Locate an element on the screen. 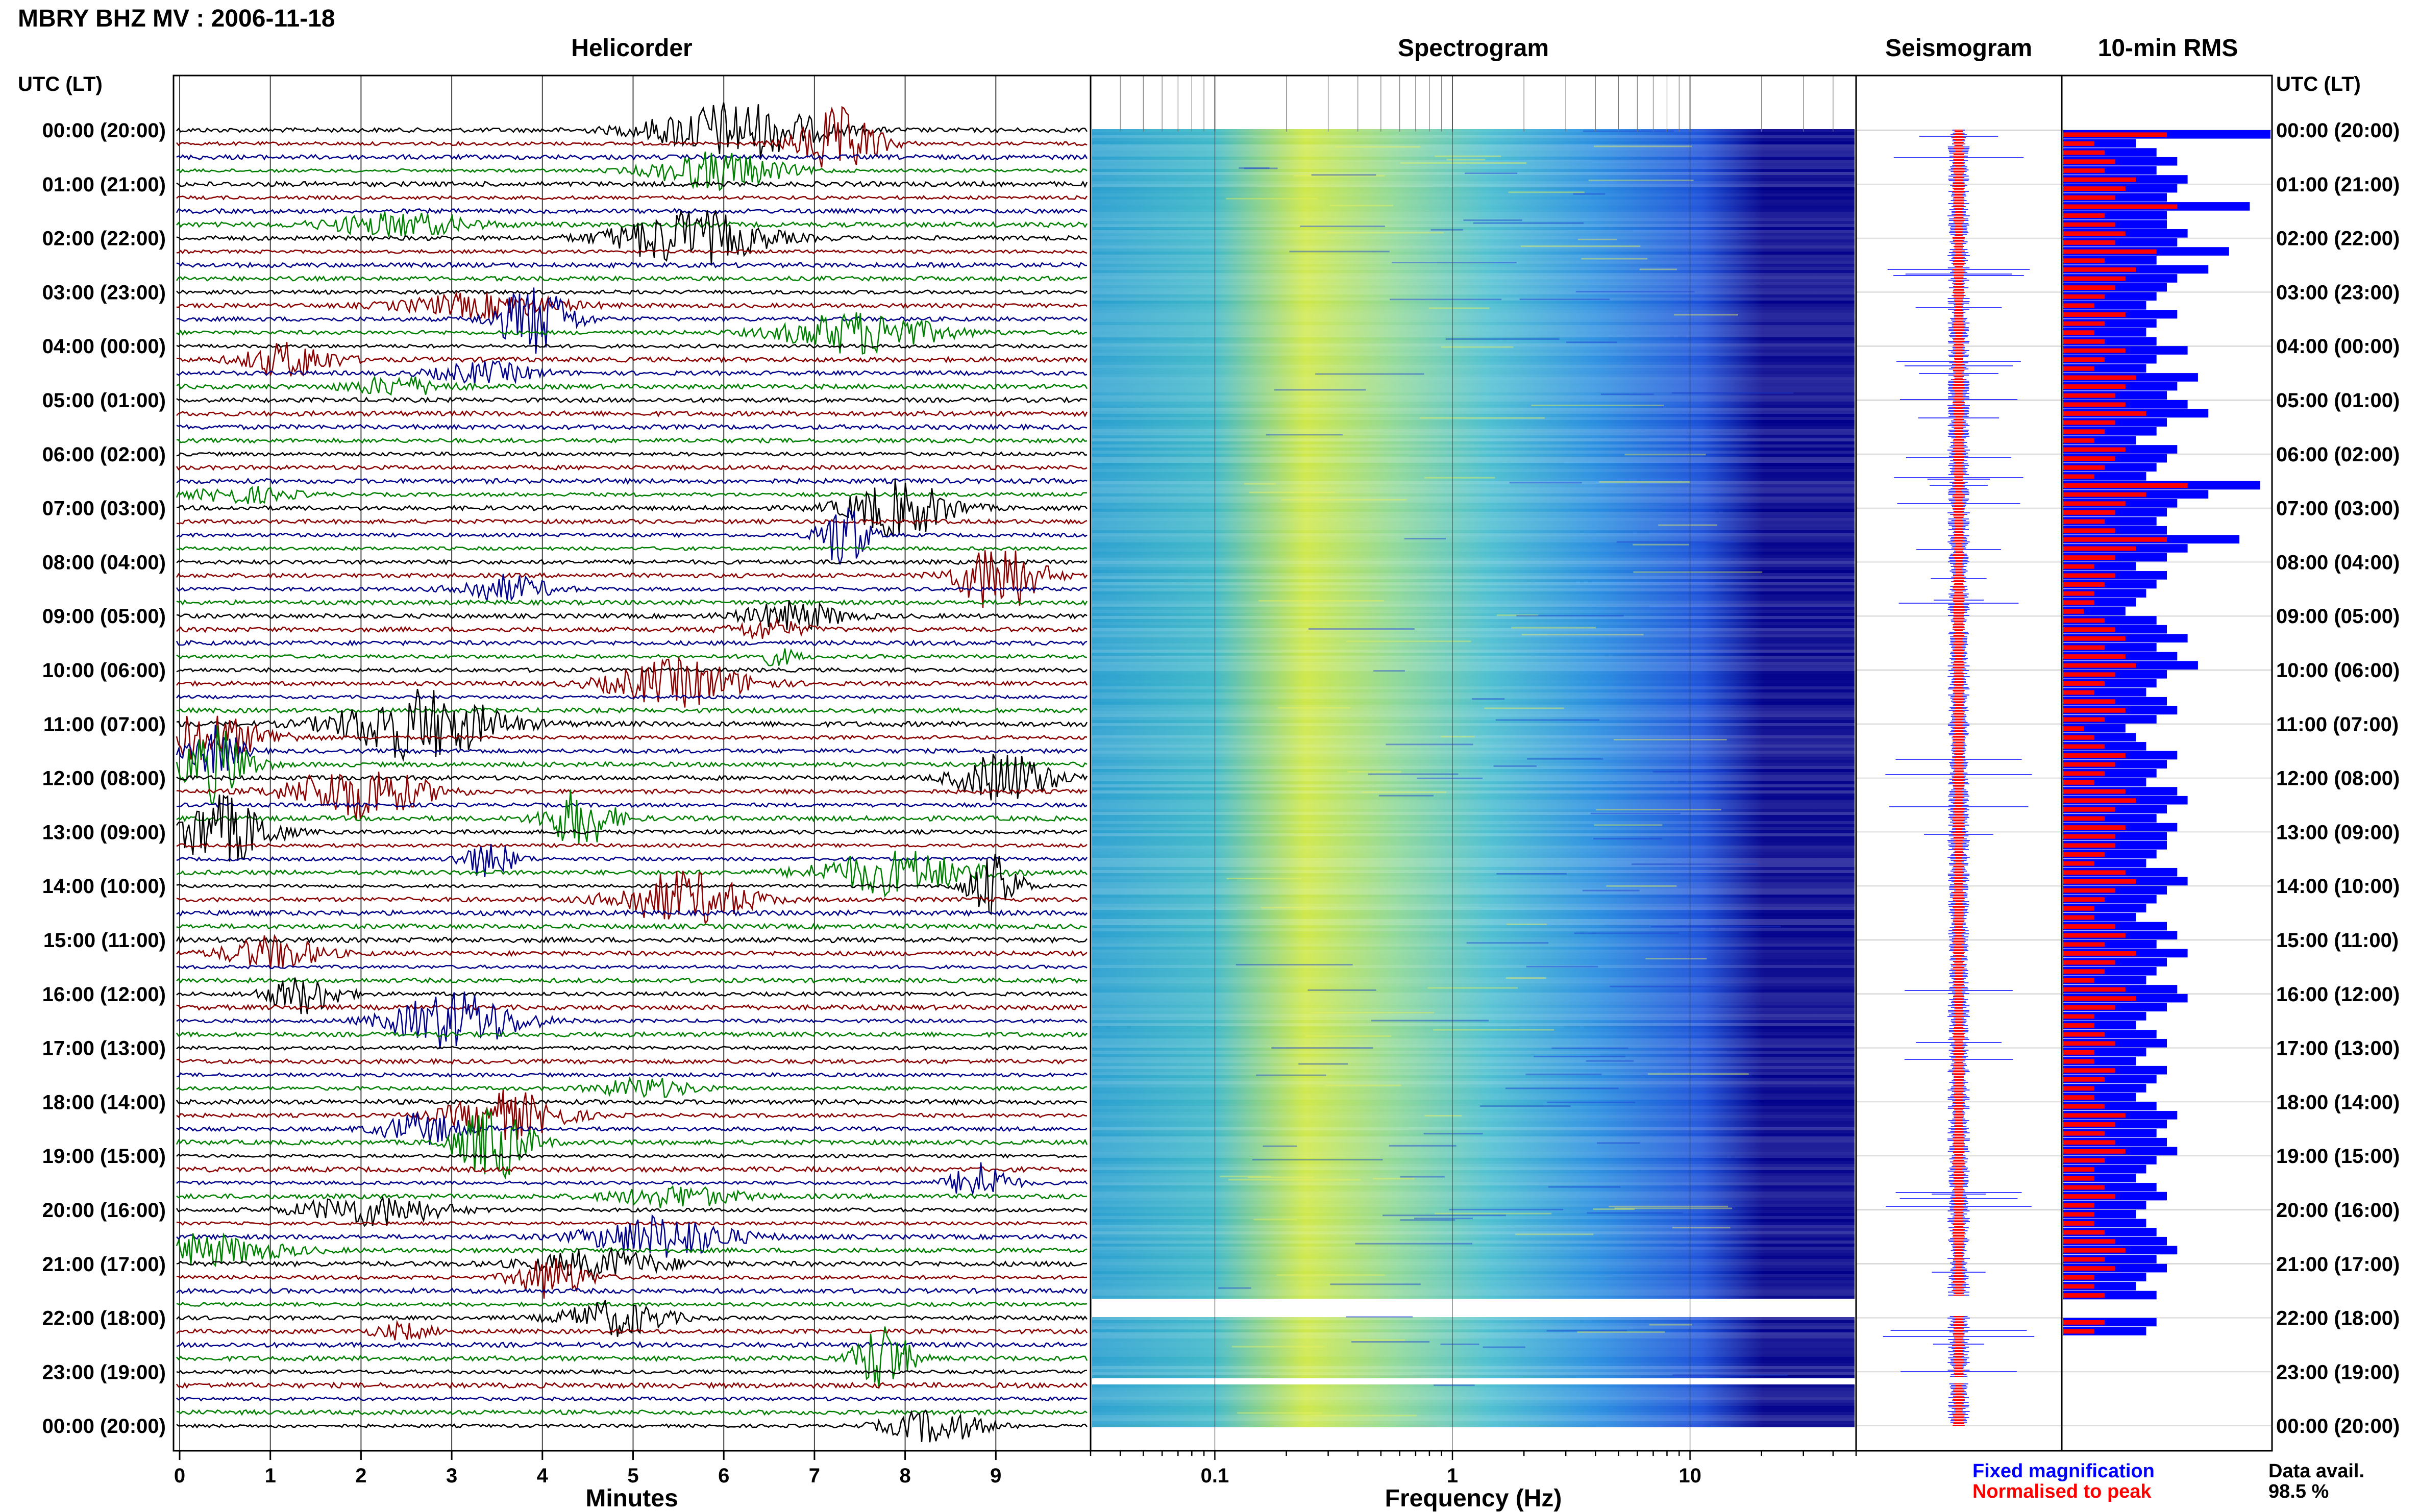 The height and width of the screenshot is (1512, 2419). time-tick-right: 22:00 (18:00) is located at coordinates (2338, 1318).